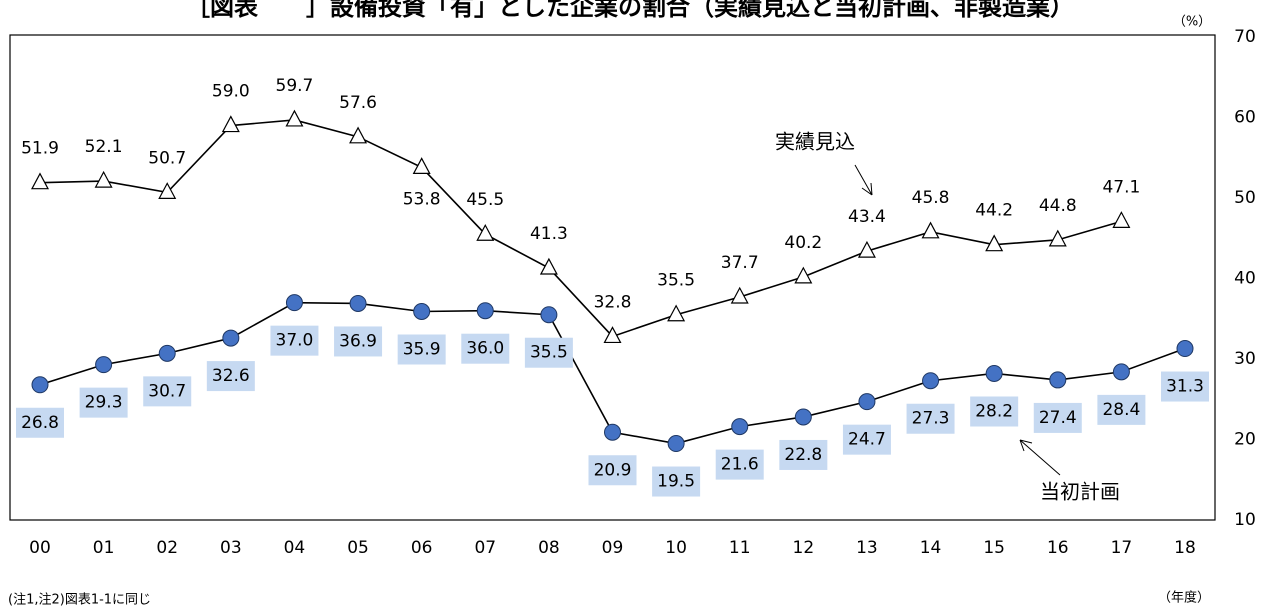 Image resolution: width=1261 pixels, height=610 pixels. What do you see at coordinates (867, 548) in the screenshot?
I see `x-tick-label: 13` at bounding box center [867, 548].